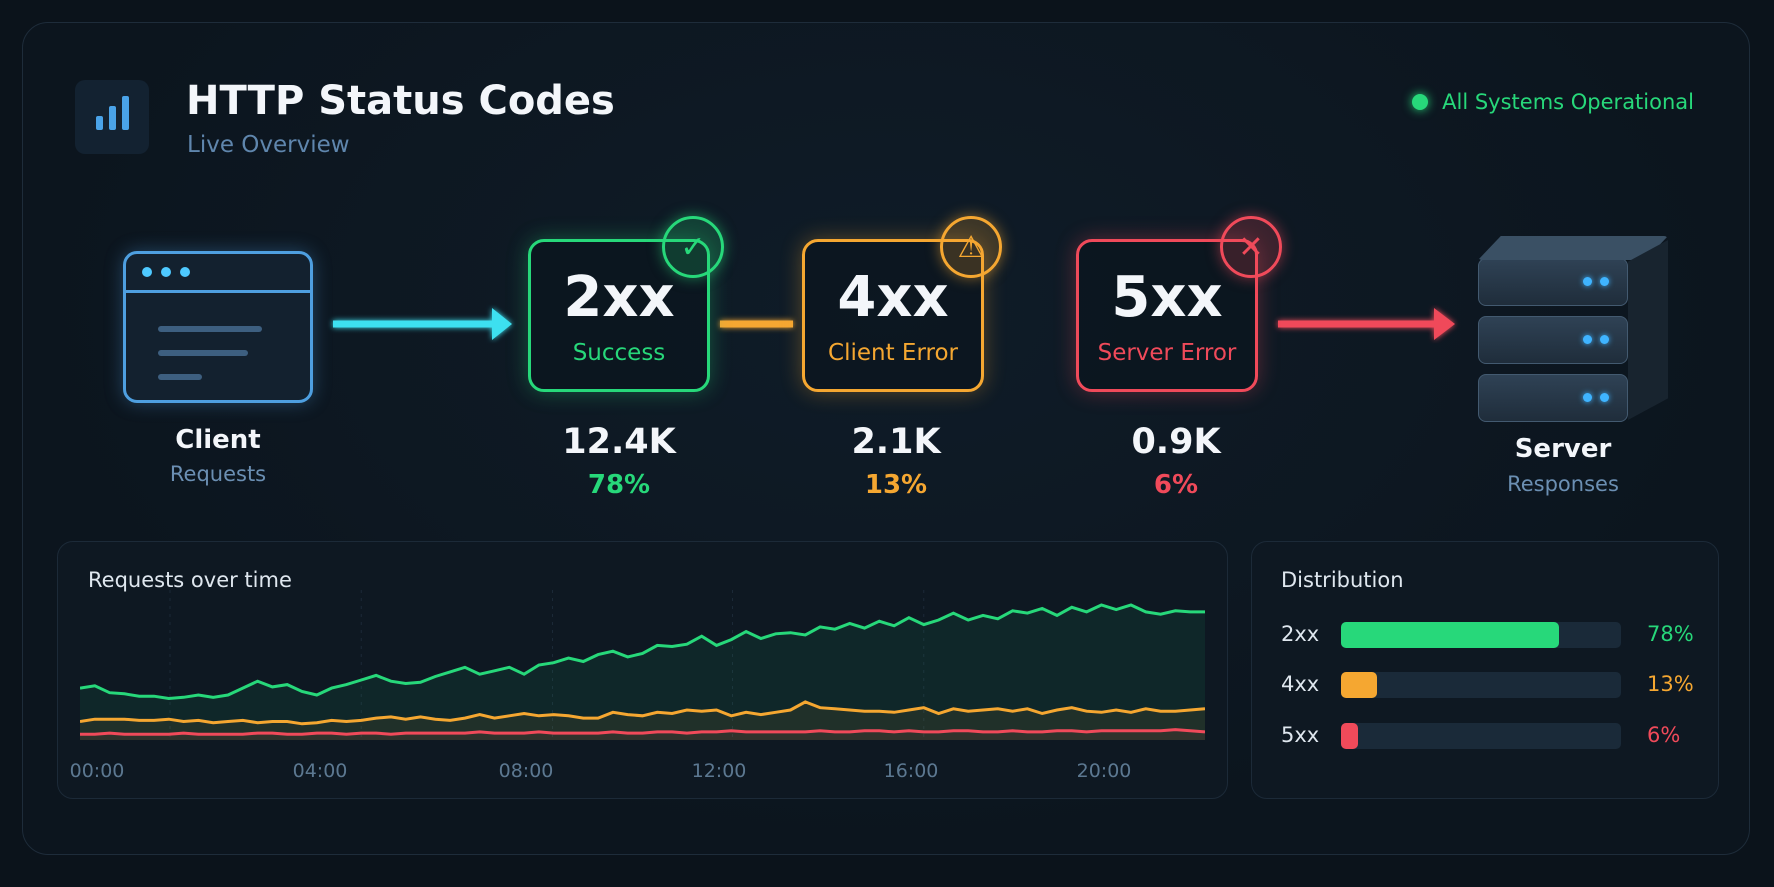 The width and height of the screenshot is (1774, 887). Describe the element at coordinates (619, 485) in the screenshot. I see `pct-2xx: 78%` at that location.